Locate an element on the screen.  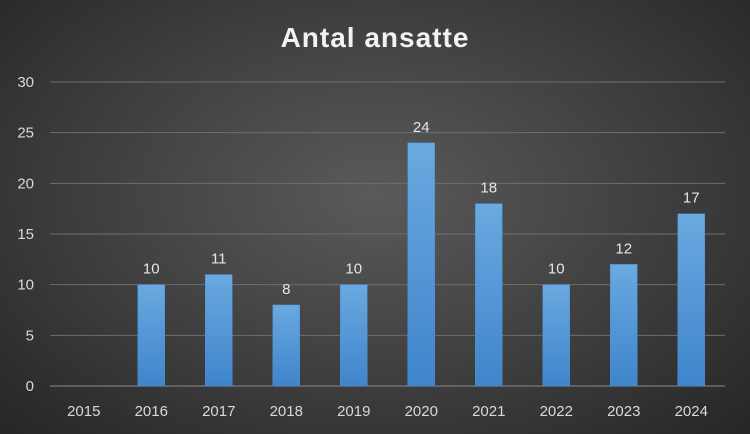
x-tick-label-2021: 2021 is located at coordinates (488, 411).